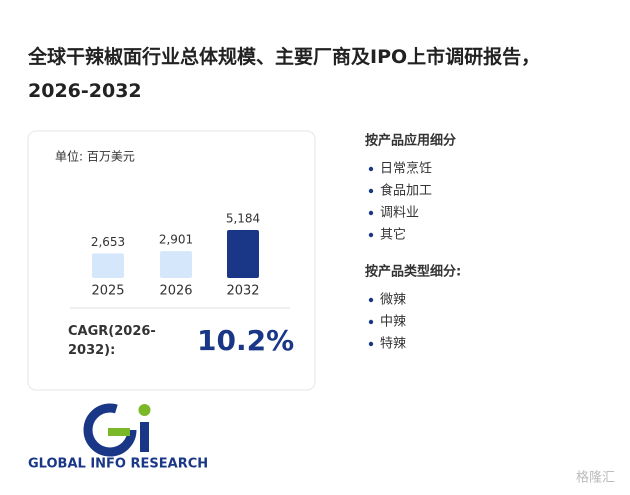 The height and width of the screenshot is (495, 630). I want to click on x-tick-label: 2026, so click(175, 291).